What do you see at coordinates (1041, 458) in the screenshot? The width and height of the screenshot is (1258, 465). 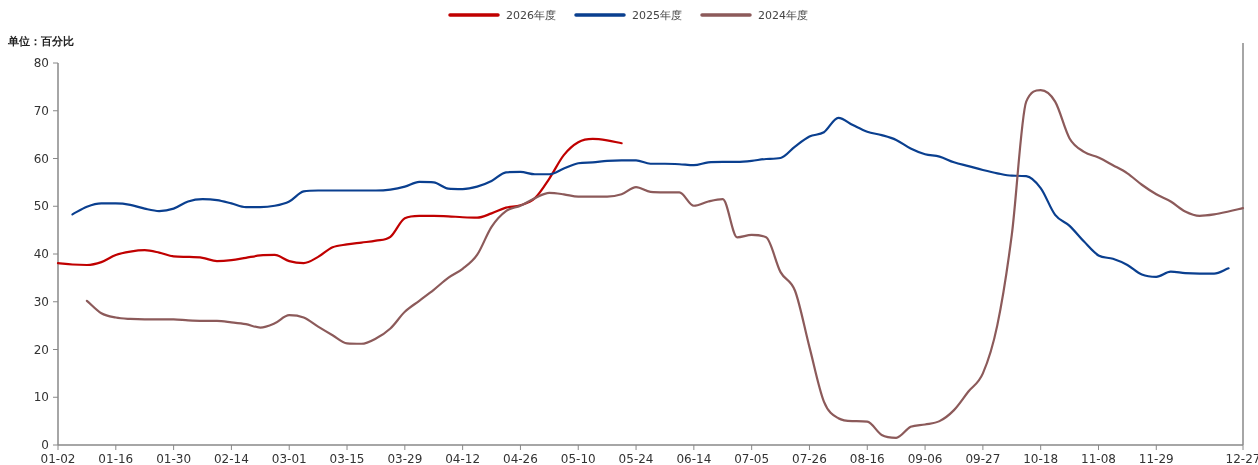 I see `x-tick-label: 10-18` at bounding box center [1041, 458].